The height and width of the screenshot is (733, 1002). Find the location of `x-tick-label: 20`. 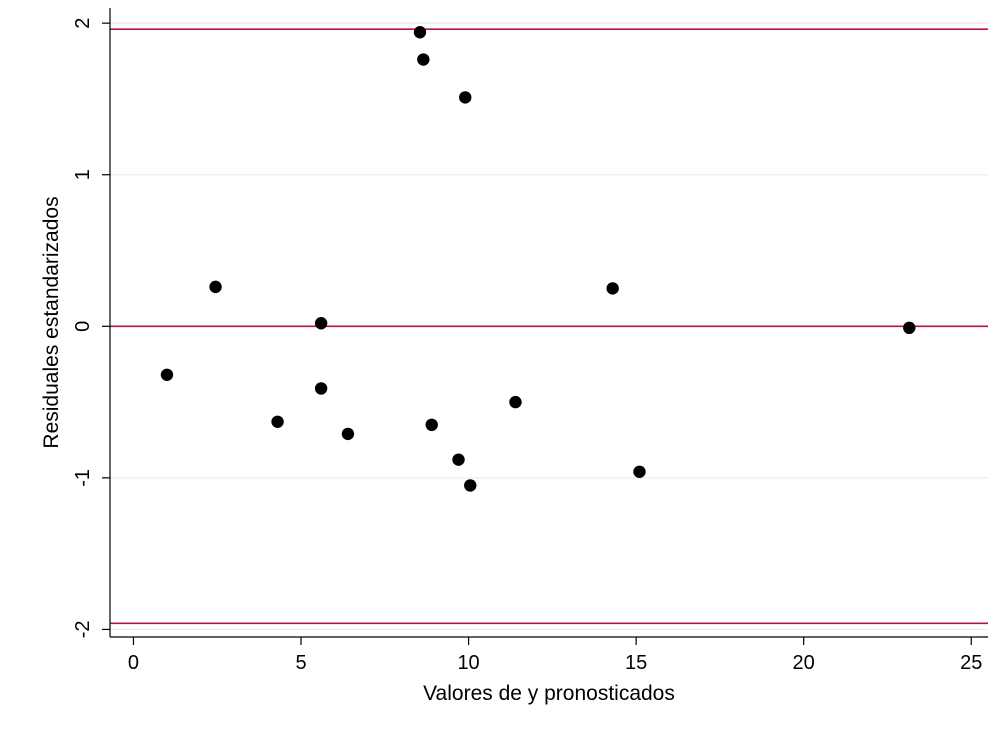

x-tick-label: 20 is located at coordinates (804, 663).